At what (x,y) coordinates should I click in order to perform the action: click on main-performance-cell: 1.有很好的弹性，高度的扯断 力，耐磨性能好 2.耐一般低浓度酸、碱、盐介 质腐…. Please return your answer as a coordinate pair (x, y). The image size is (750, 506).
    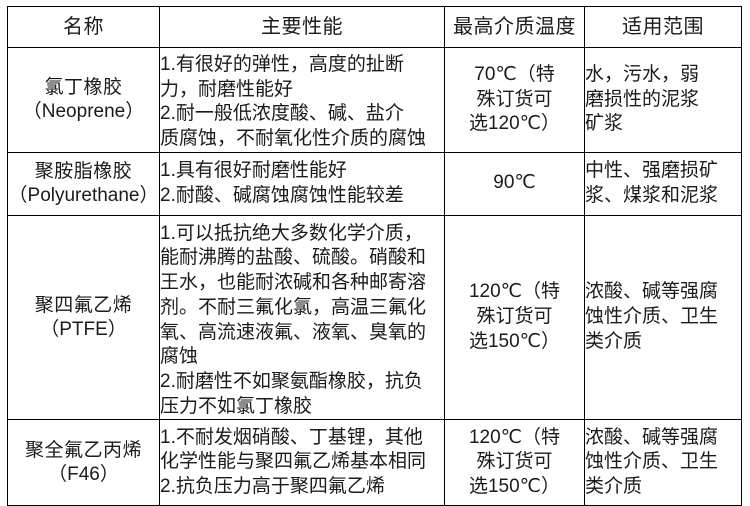
    Looking at the image, I should click on (302, 100).